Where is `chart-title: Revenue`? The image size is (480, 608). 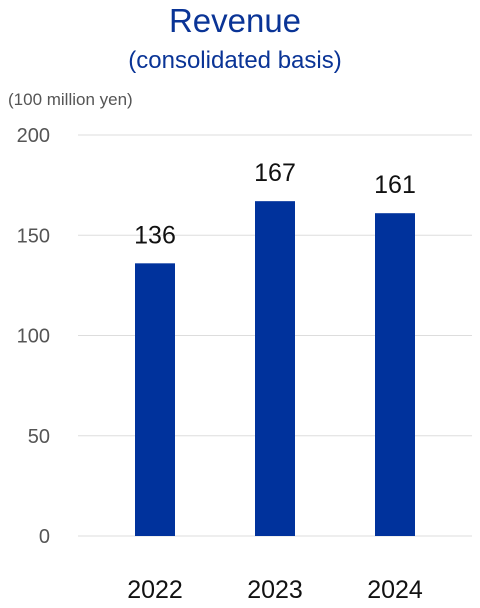 chart-title: Revenue is located at coordinates (235, 20).